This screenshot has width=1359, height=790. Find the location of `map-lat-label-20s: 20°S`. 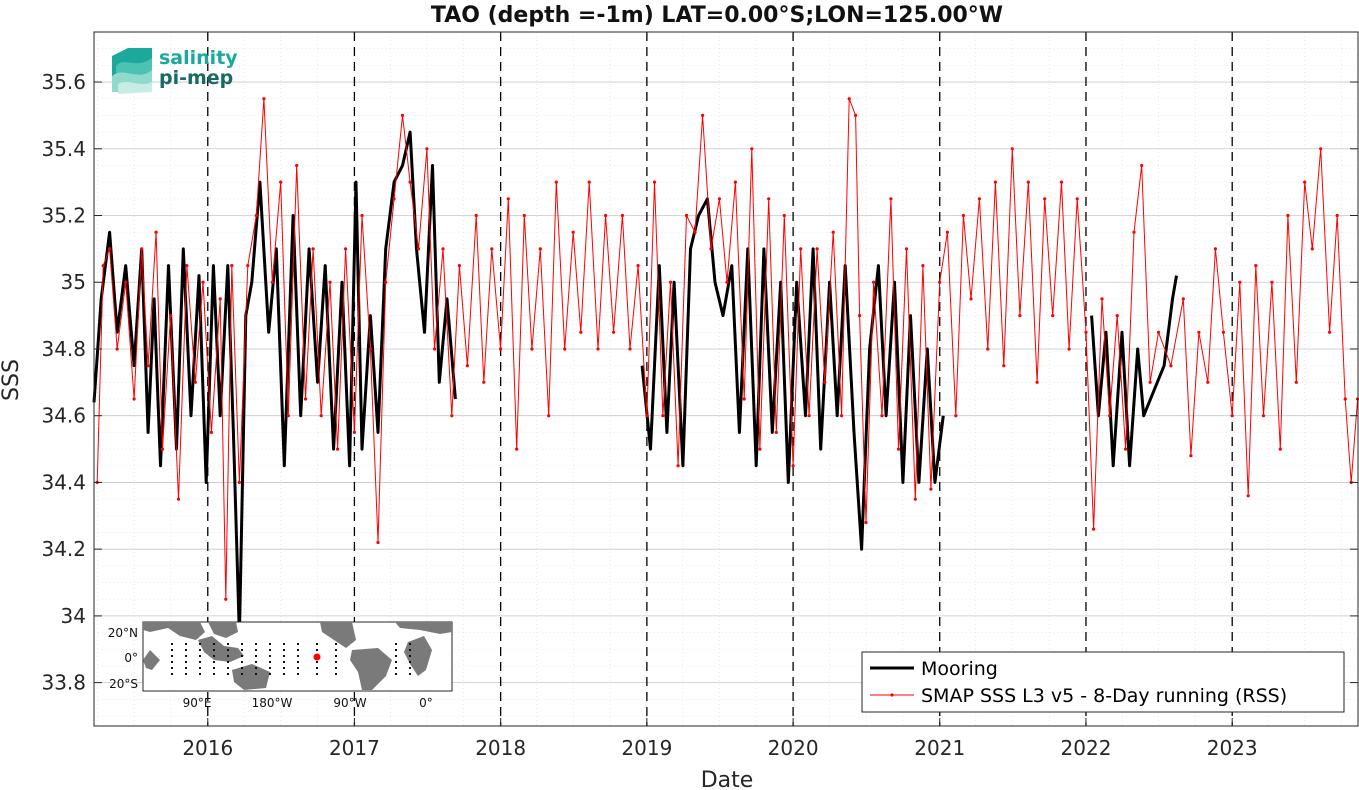

map-lat-label-20s: 20°S is located at coordinates (123, 684).